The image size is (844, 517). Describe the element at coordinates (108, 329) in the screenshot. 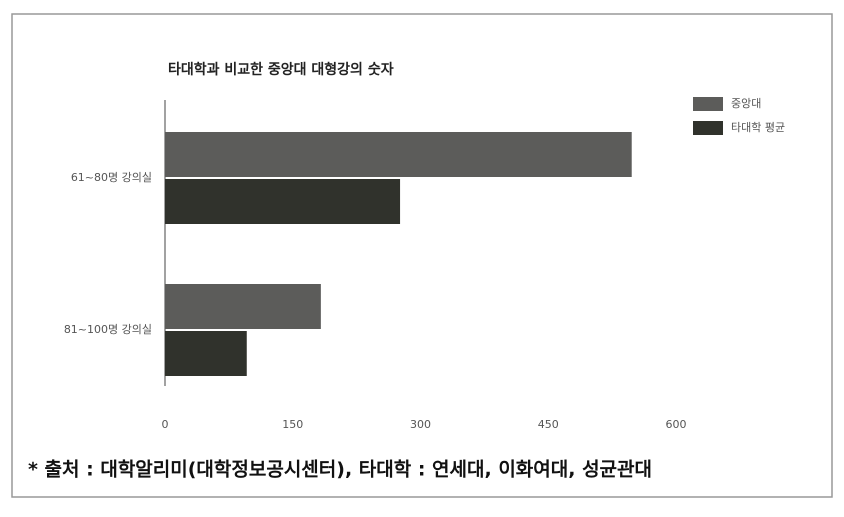

I see `y-tick-label: 81~100명 강의실` at that location.